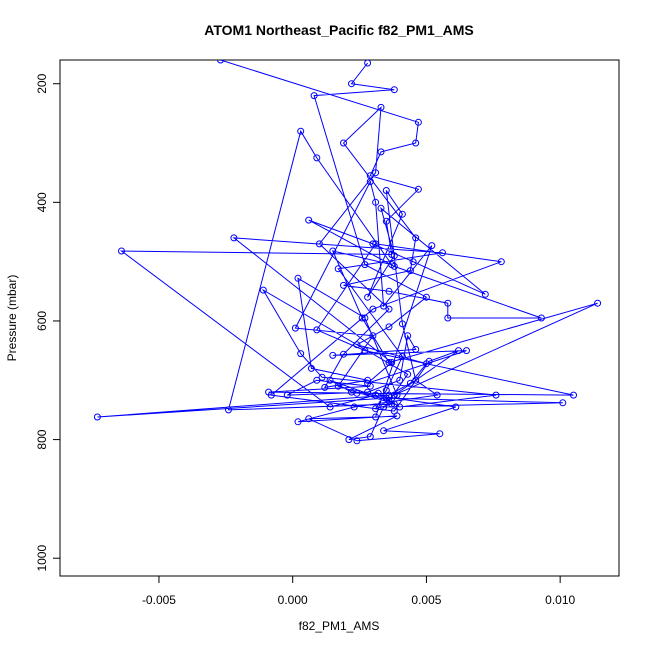 Image resolution: width=650 pixels, height=650 pixels. I want to click on chart-title: ATOM1 Northeast_Pacific f82_PM1_AMS, so click(338, 30).